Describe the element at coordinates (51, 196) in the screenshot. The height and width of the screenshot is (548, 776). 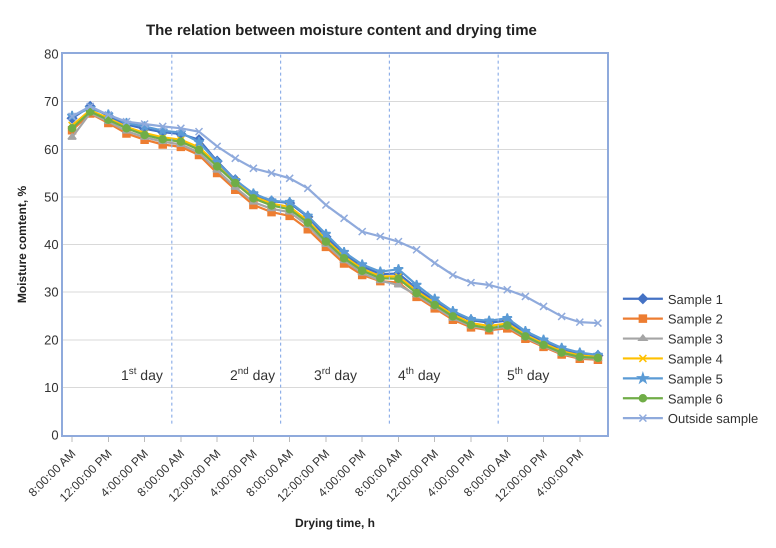
I see `y-tick-label: 50` at that location.